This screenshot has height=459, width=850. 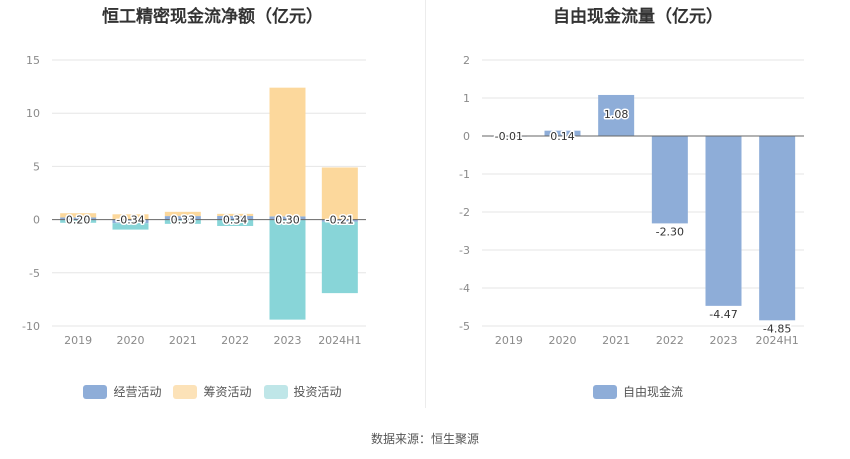 What do you see at coordinates (185, 391) in the screenshot?
I see `legend-swatch-financing` at bounding box center [185, 391].